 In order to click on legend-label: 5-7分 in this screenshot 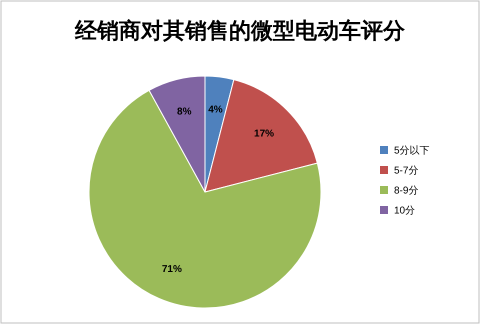, I will do `click(406, 170)`.